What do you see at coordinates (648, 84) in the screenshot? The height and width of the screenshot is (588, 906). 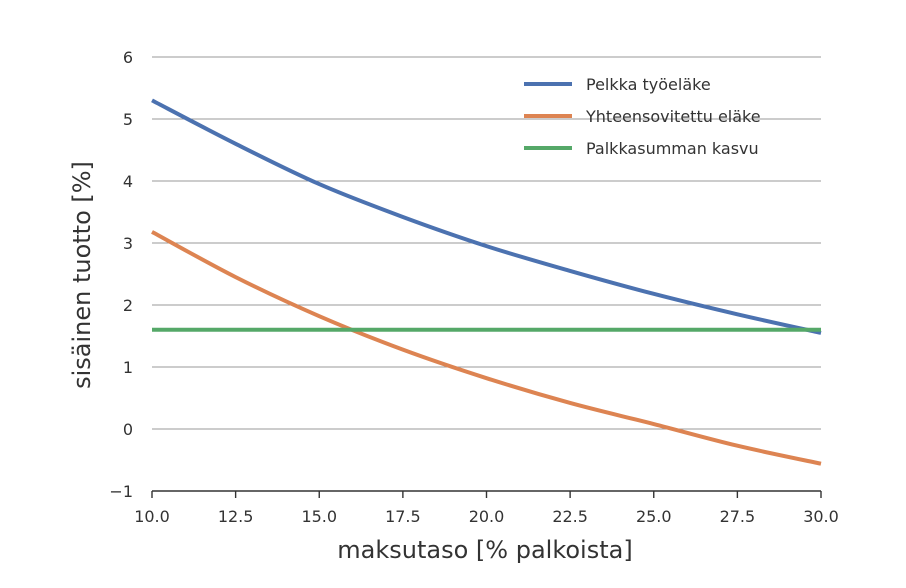 I see `legend-label: Pelkka työeläke` at bounding box center [648, 84].